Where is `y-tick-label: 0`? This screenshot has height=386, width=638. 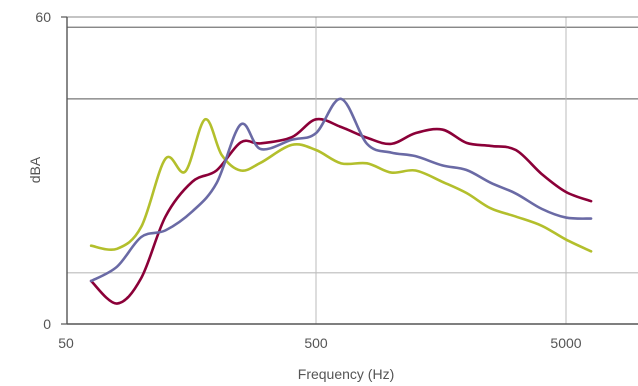 y-tick-label: 0 is located at coordinates (47, 324).